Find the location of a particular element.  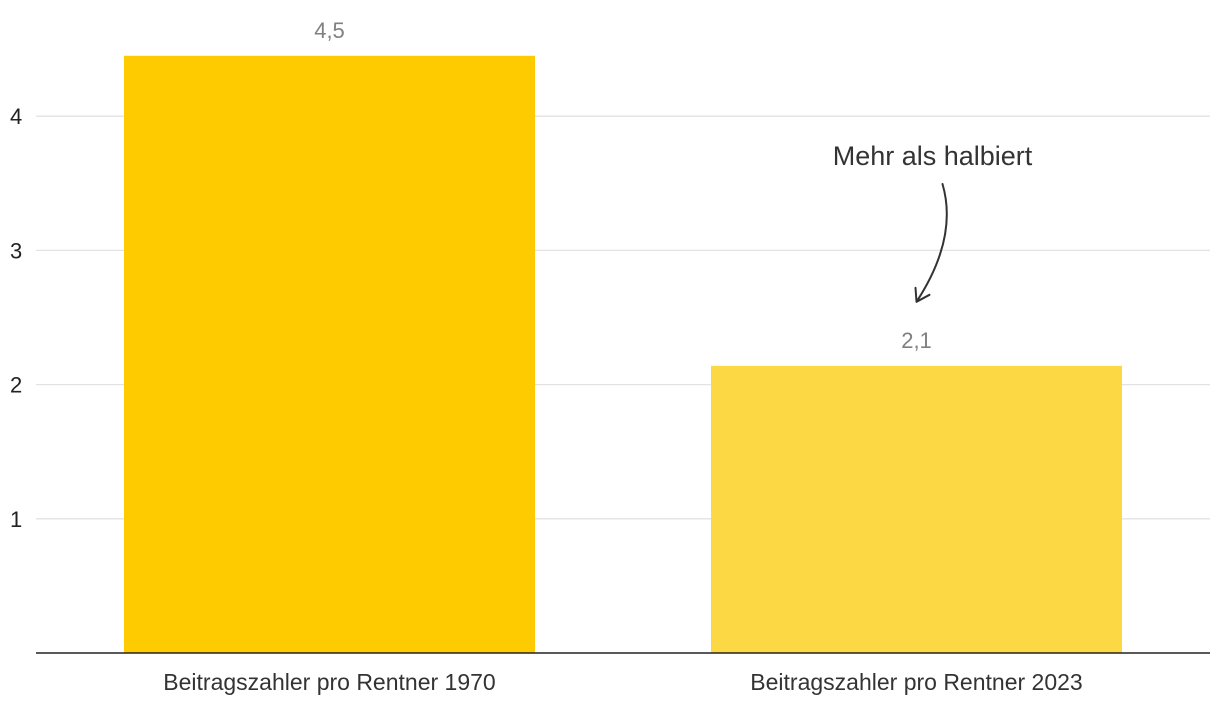

annotation-text: Mehr als halbiert is located at coordinates (933, 156).